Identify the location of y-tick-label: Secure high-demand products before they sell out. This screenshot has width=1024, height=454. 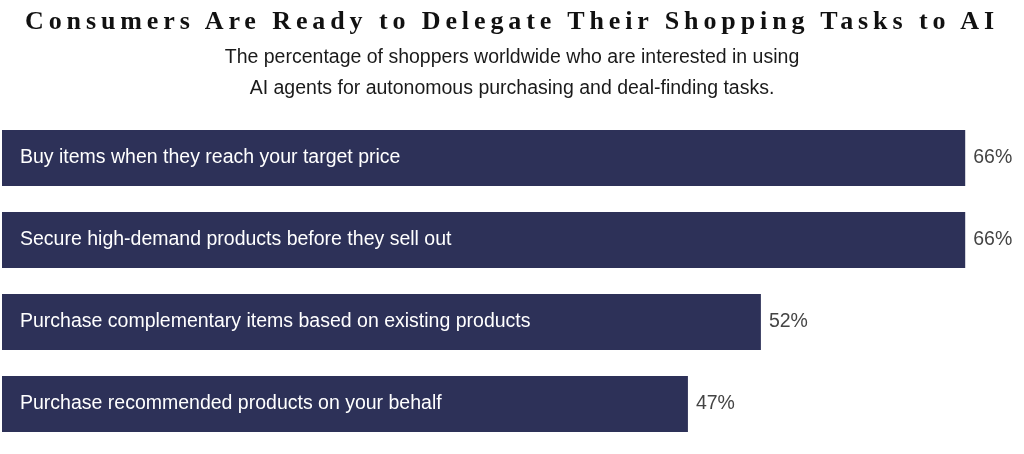
(236, 238).